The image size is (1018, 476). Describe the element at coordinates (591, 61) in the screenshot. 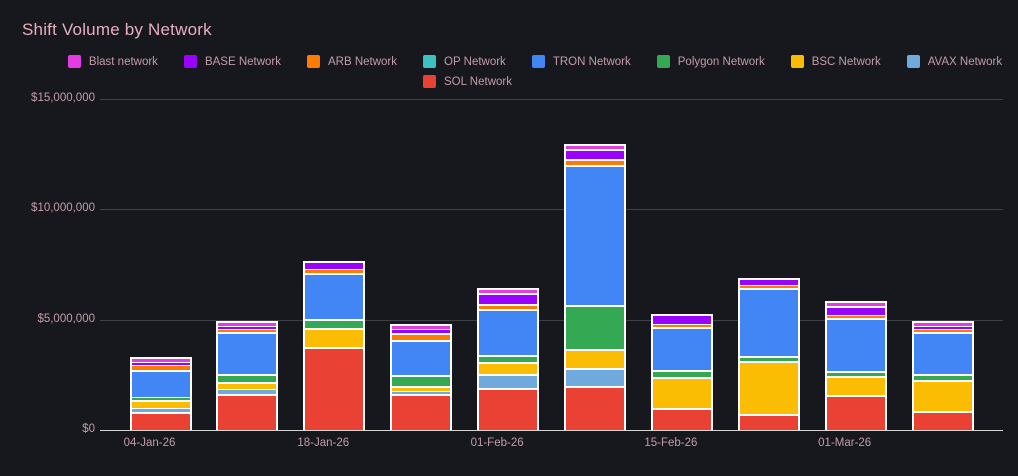

I see `legend-label: TRON Network` at that location.